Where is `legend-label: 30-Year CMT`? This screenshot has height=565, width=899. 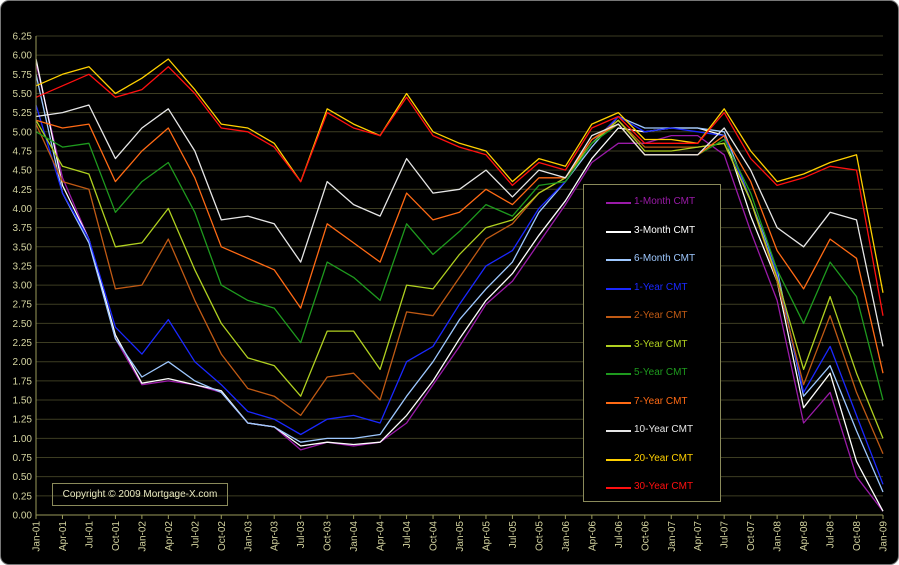 legend-label: 30-Year CMT is located at coordinates (664, 486).